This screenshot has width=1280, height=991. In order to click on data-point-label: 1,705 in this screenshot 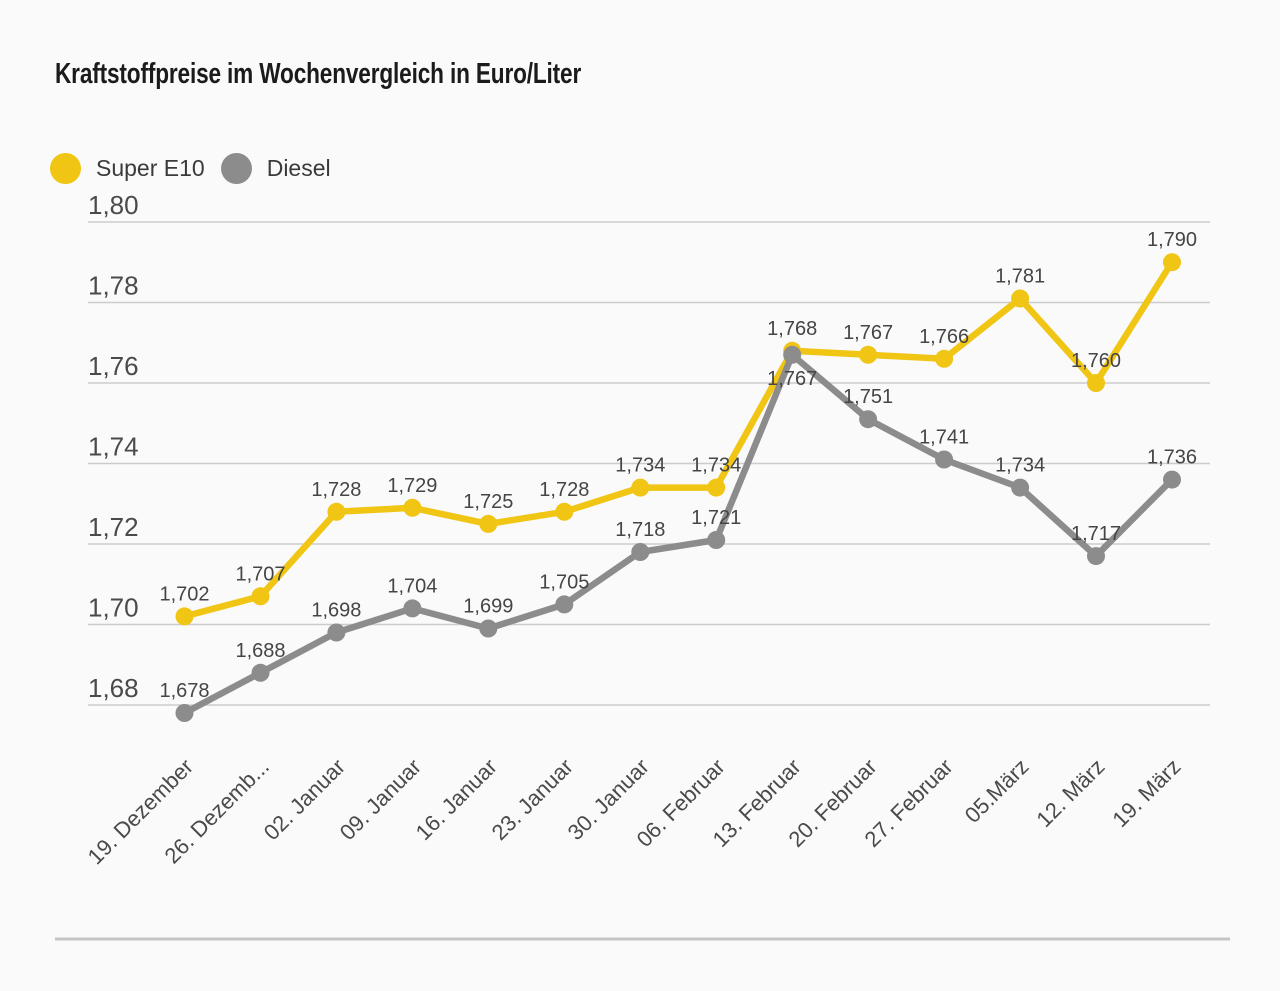, I will do `click(564, 582)`.